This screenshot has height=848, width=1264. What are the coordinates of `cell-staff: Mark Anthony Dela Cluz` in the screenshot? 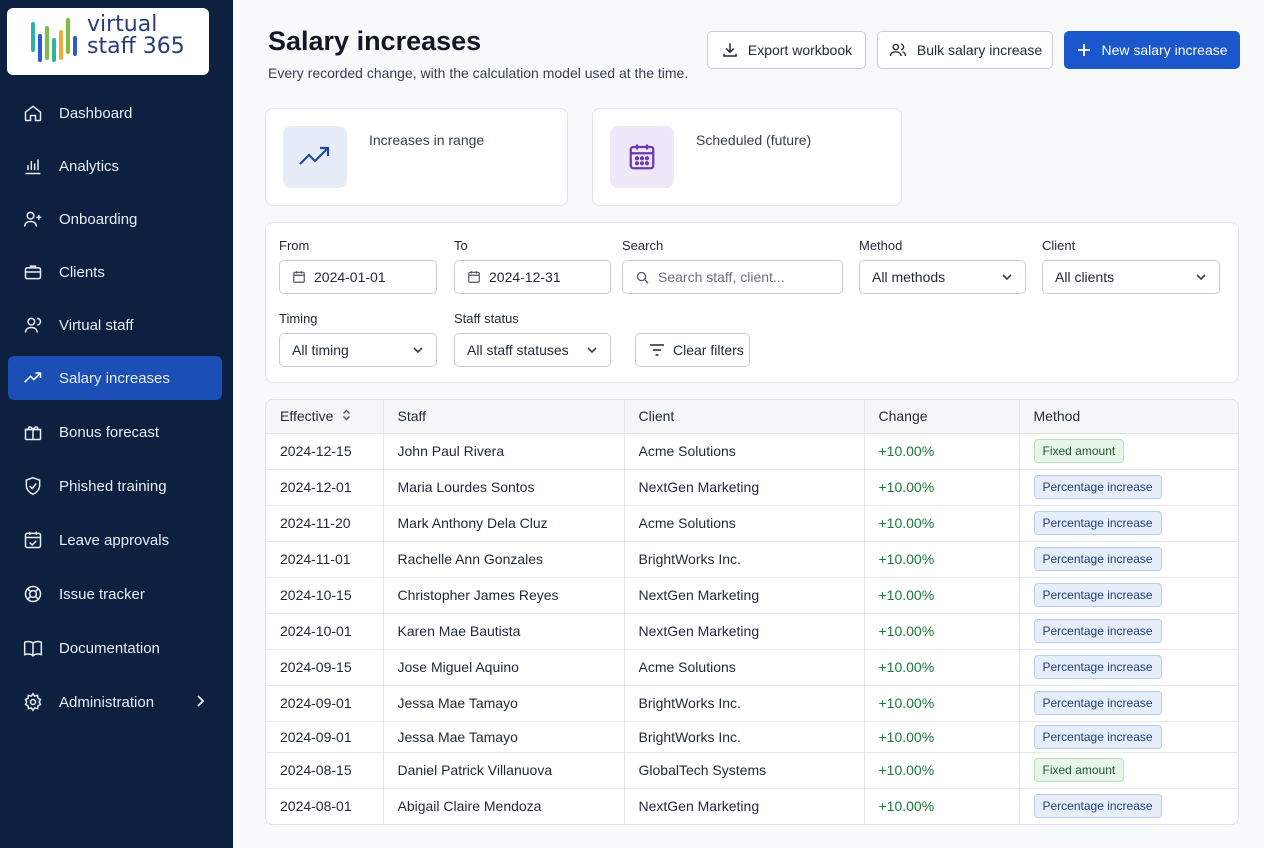 It's located at (504, 523).